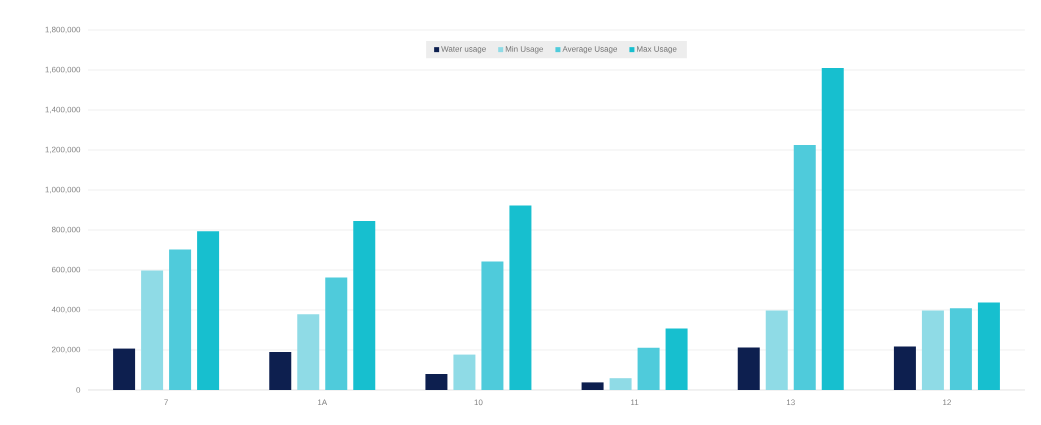  What do you see at coordinates (78, 390) in the screenshot?
I see `y-tick-label: 0` at bounding box center [78, 390].